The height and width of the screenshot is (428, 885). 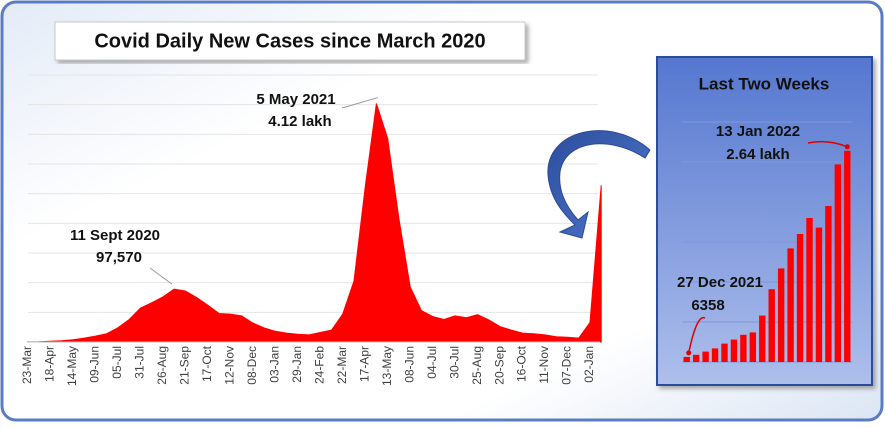 What do you see at coordinates (185, 365) in the screenshot?
I see `x-tick-label: 21-Sep` at bounding box center [185, 365].